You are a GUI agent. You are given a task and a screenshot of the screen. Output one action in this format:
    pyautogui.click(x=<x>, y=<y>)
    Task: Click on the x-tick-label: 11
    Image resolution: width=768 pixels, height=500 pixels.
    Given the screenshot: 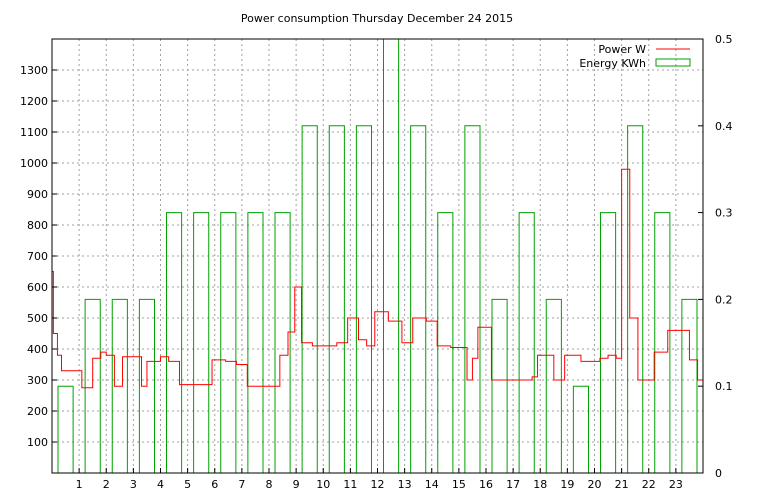 What is the action you would take?
    pyautogui.click(x=350, y=484)
    